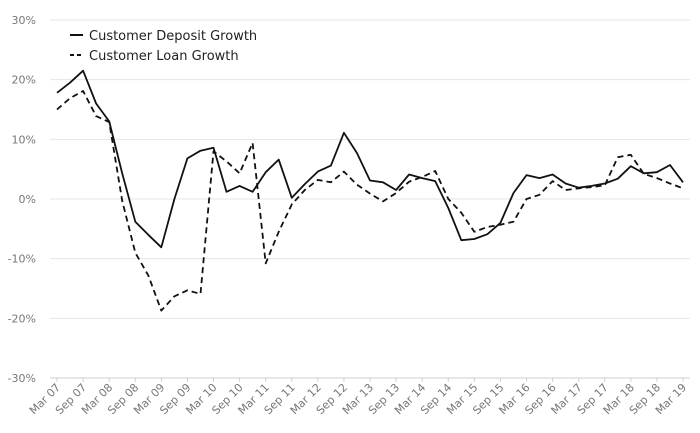  What do you see at coordinates (27, 199) in the screenshot?
I see `y-tick-label: 0%` at bounding box center [27, 199].